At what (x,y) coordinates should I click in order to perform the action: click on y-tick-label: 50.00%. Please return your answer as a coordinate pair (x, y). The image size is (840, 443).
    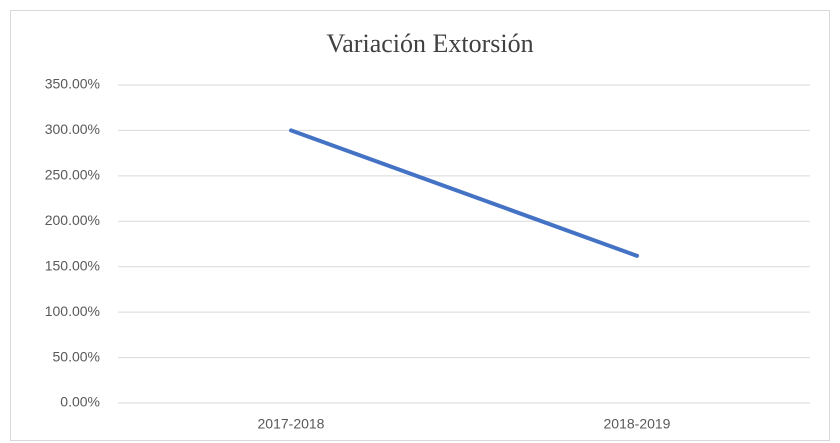
    Looking at the image, I should click on (76, 356).